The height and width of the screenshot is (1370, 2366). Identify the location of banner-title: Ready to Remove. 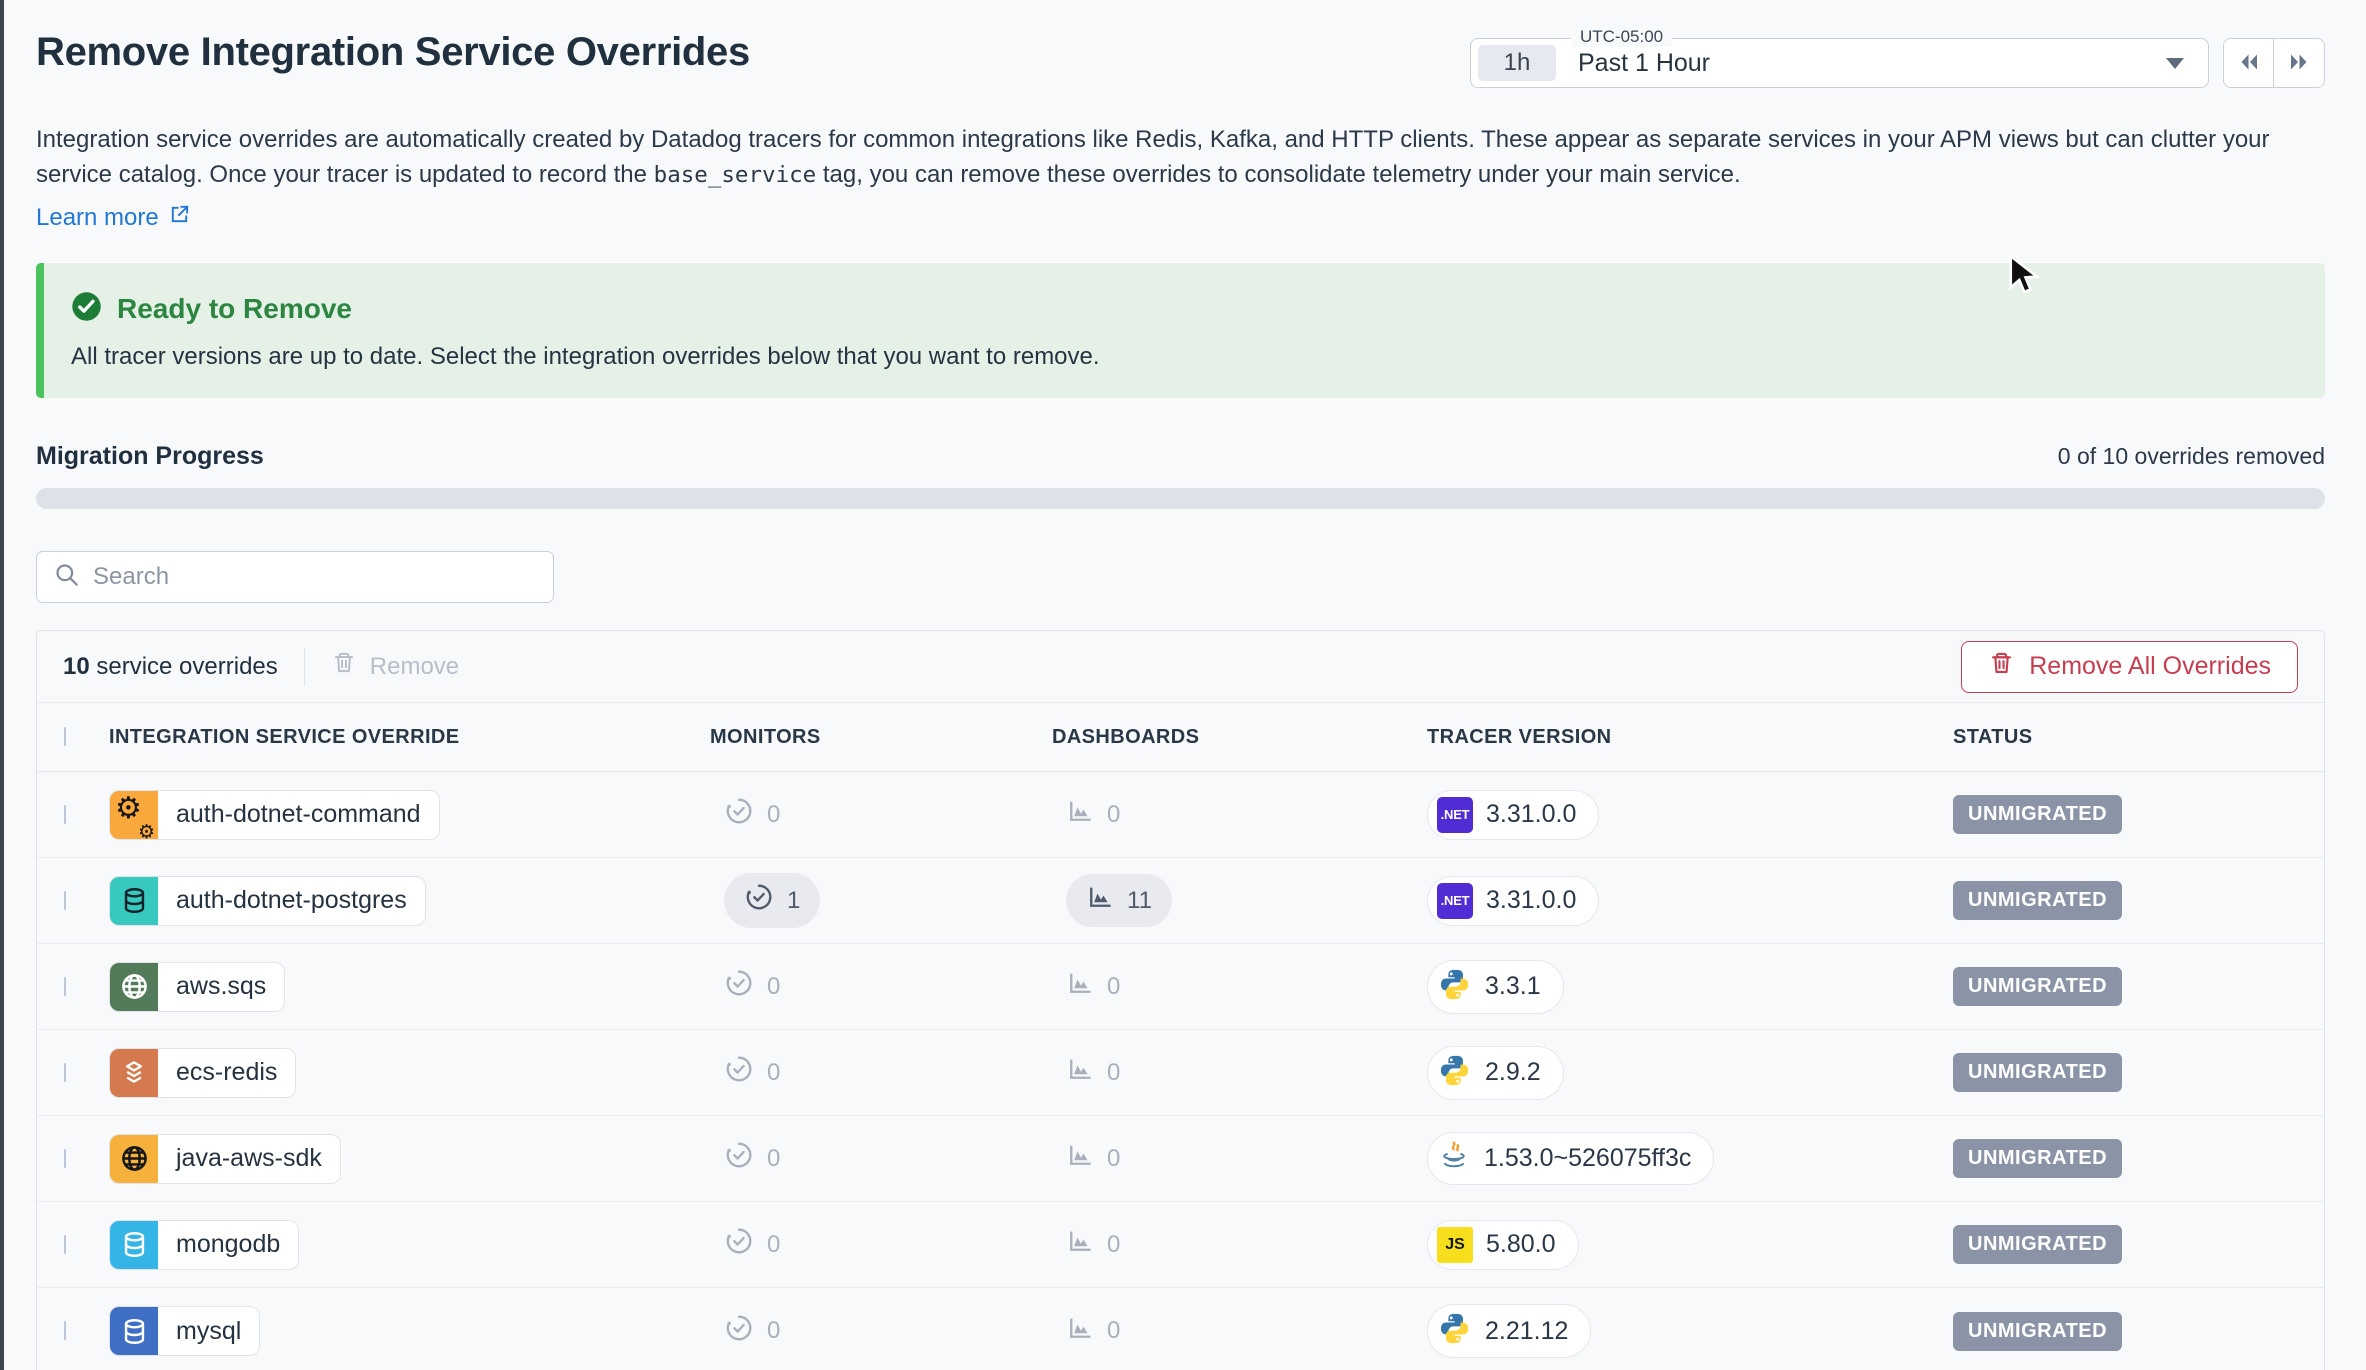
(234, 308).